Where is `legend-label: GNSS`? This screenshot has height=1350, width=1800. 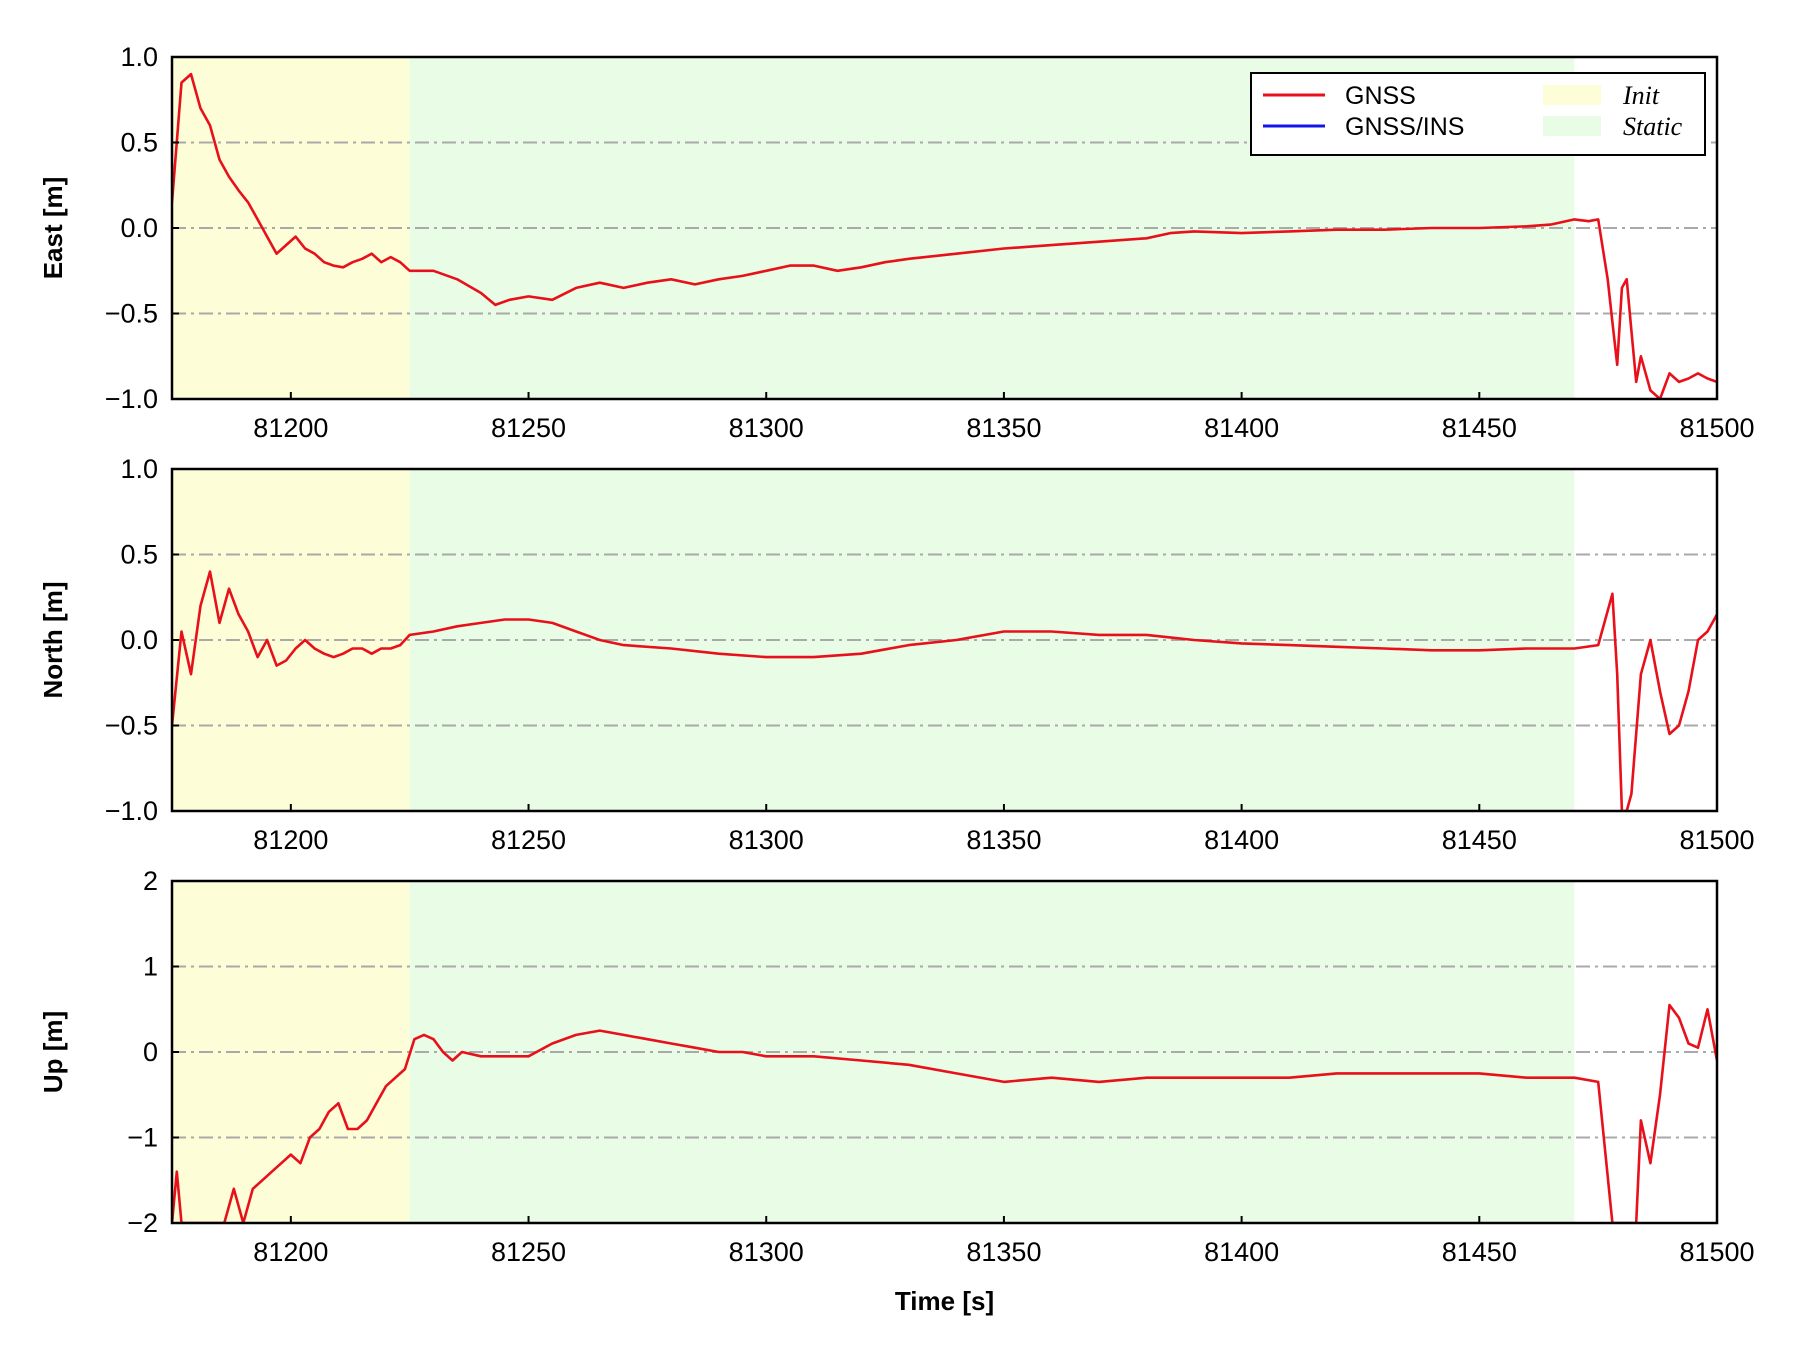
legend-label: GNSS is located at coordinates (1380, 96).